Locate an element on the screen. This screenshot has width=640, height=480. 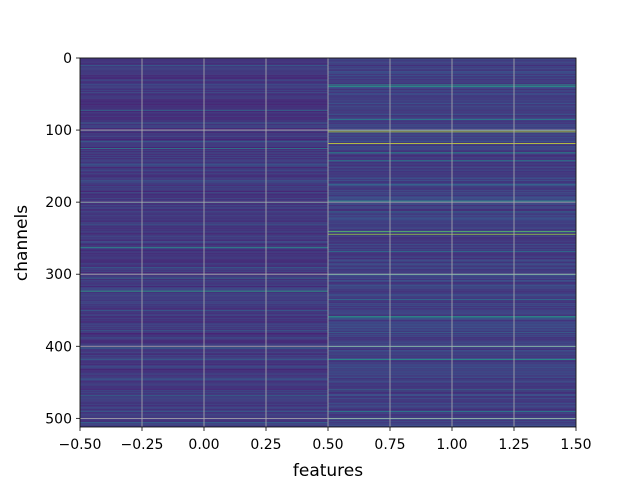
x-tick-label: 0.50 is located at coordinates (327, 445).